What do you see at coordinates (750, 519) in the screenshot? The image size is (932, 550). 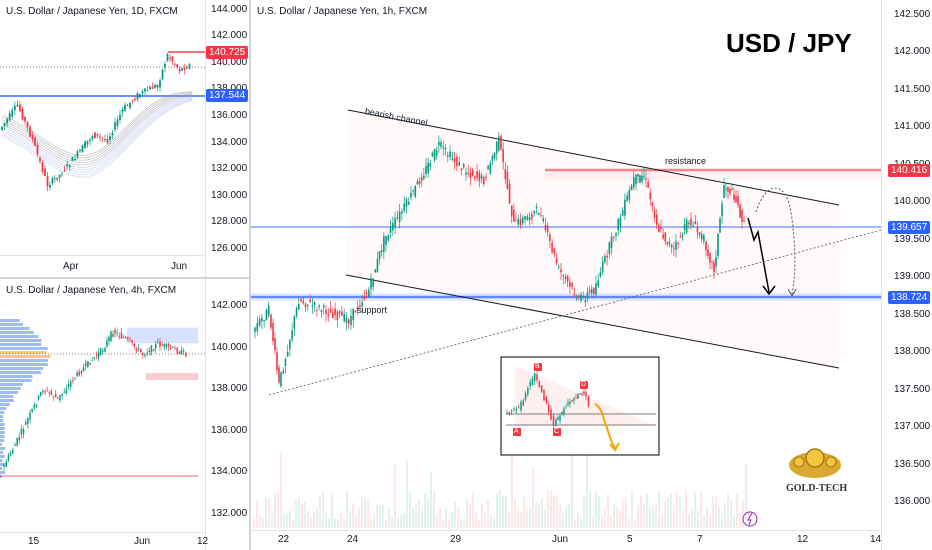 I see `lightning-icon` at bounding box center [750, 519].